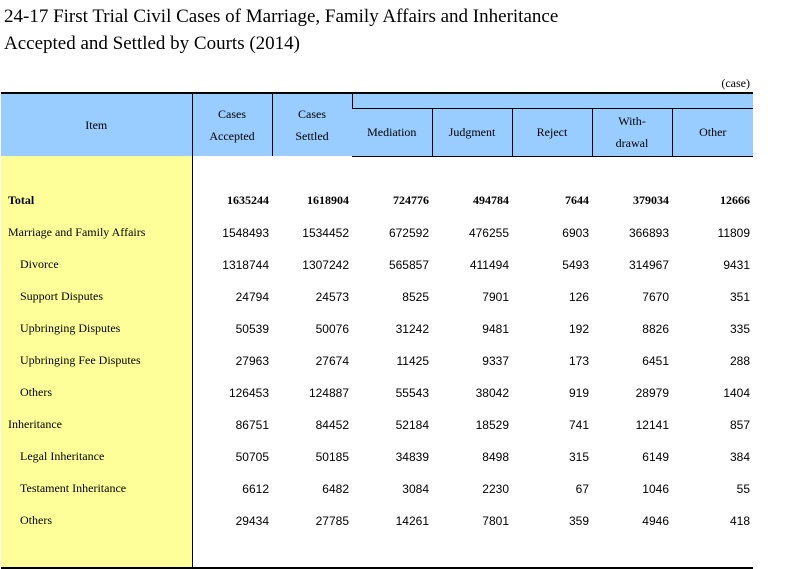 This screenshot has width=800, height=569. What do you see at coordinates (332, 456) in the screenshot?
I see `cell-settled: 50185` at bounding box center [332, 456].